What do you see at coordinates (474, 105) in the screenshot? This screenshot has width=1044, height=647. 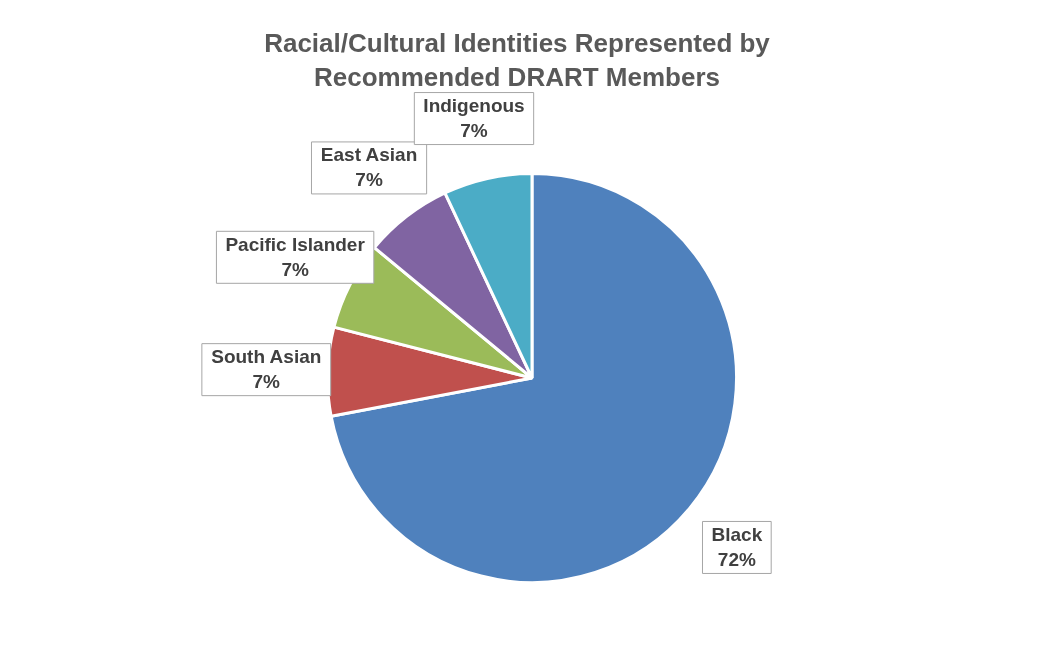 I see `slice-label: Indigenous` at bounding box center [474, 105].